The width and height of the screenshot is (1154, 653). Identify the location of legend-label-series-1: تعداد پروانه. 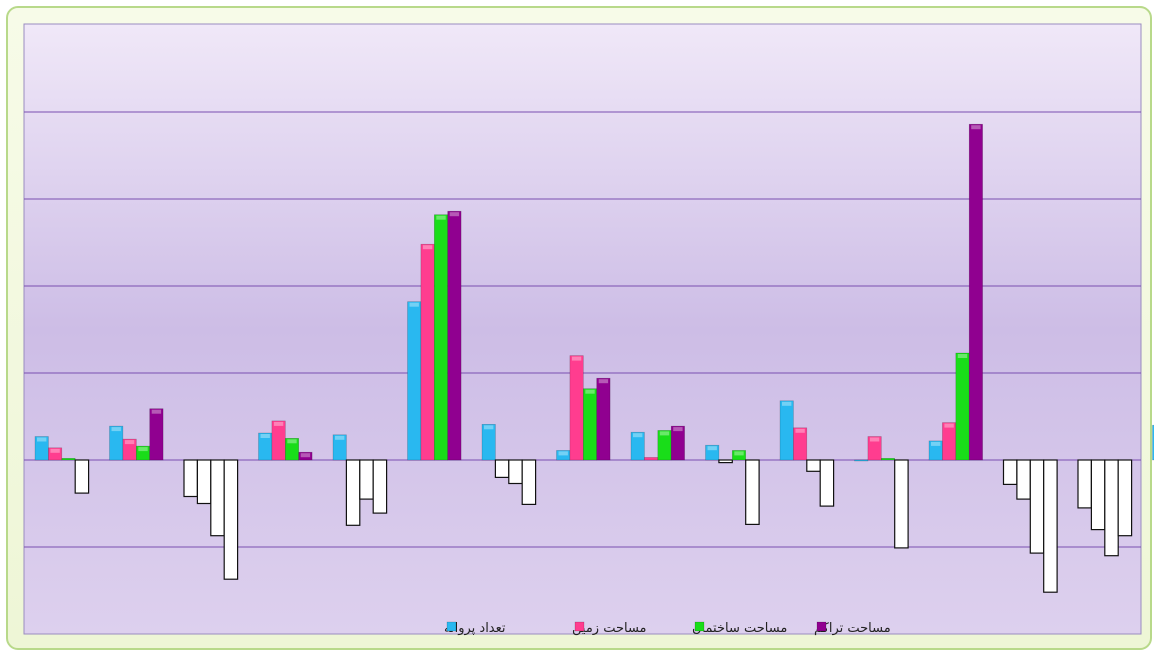
(475, 628).